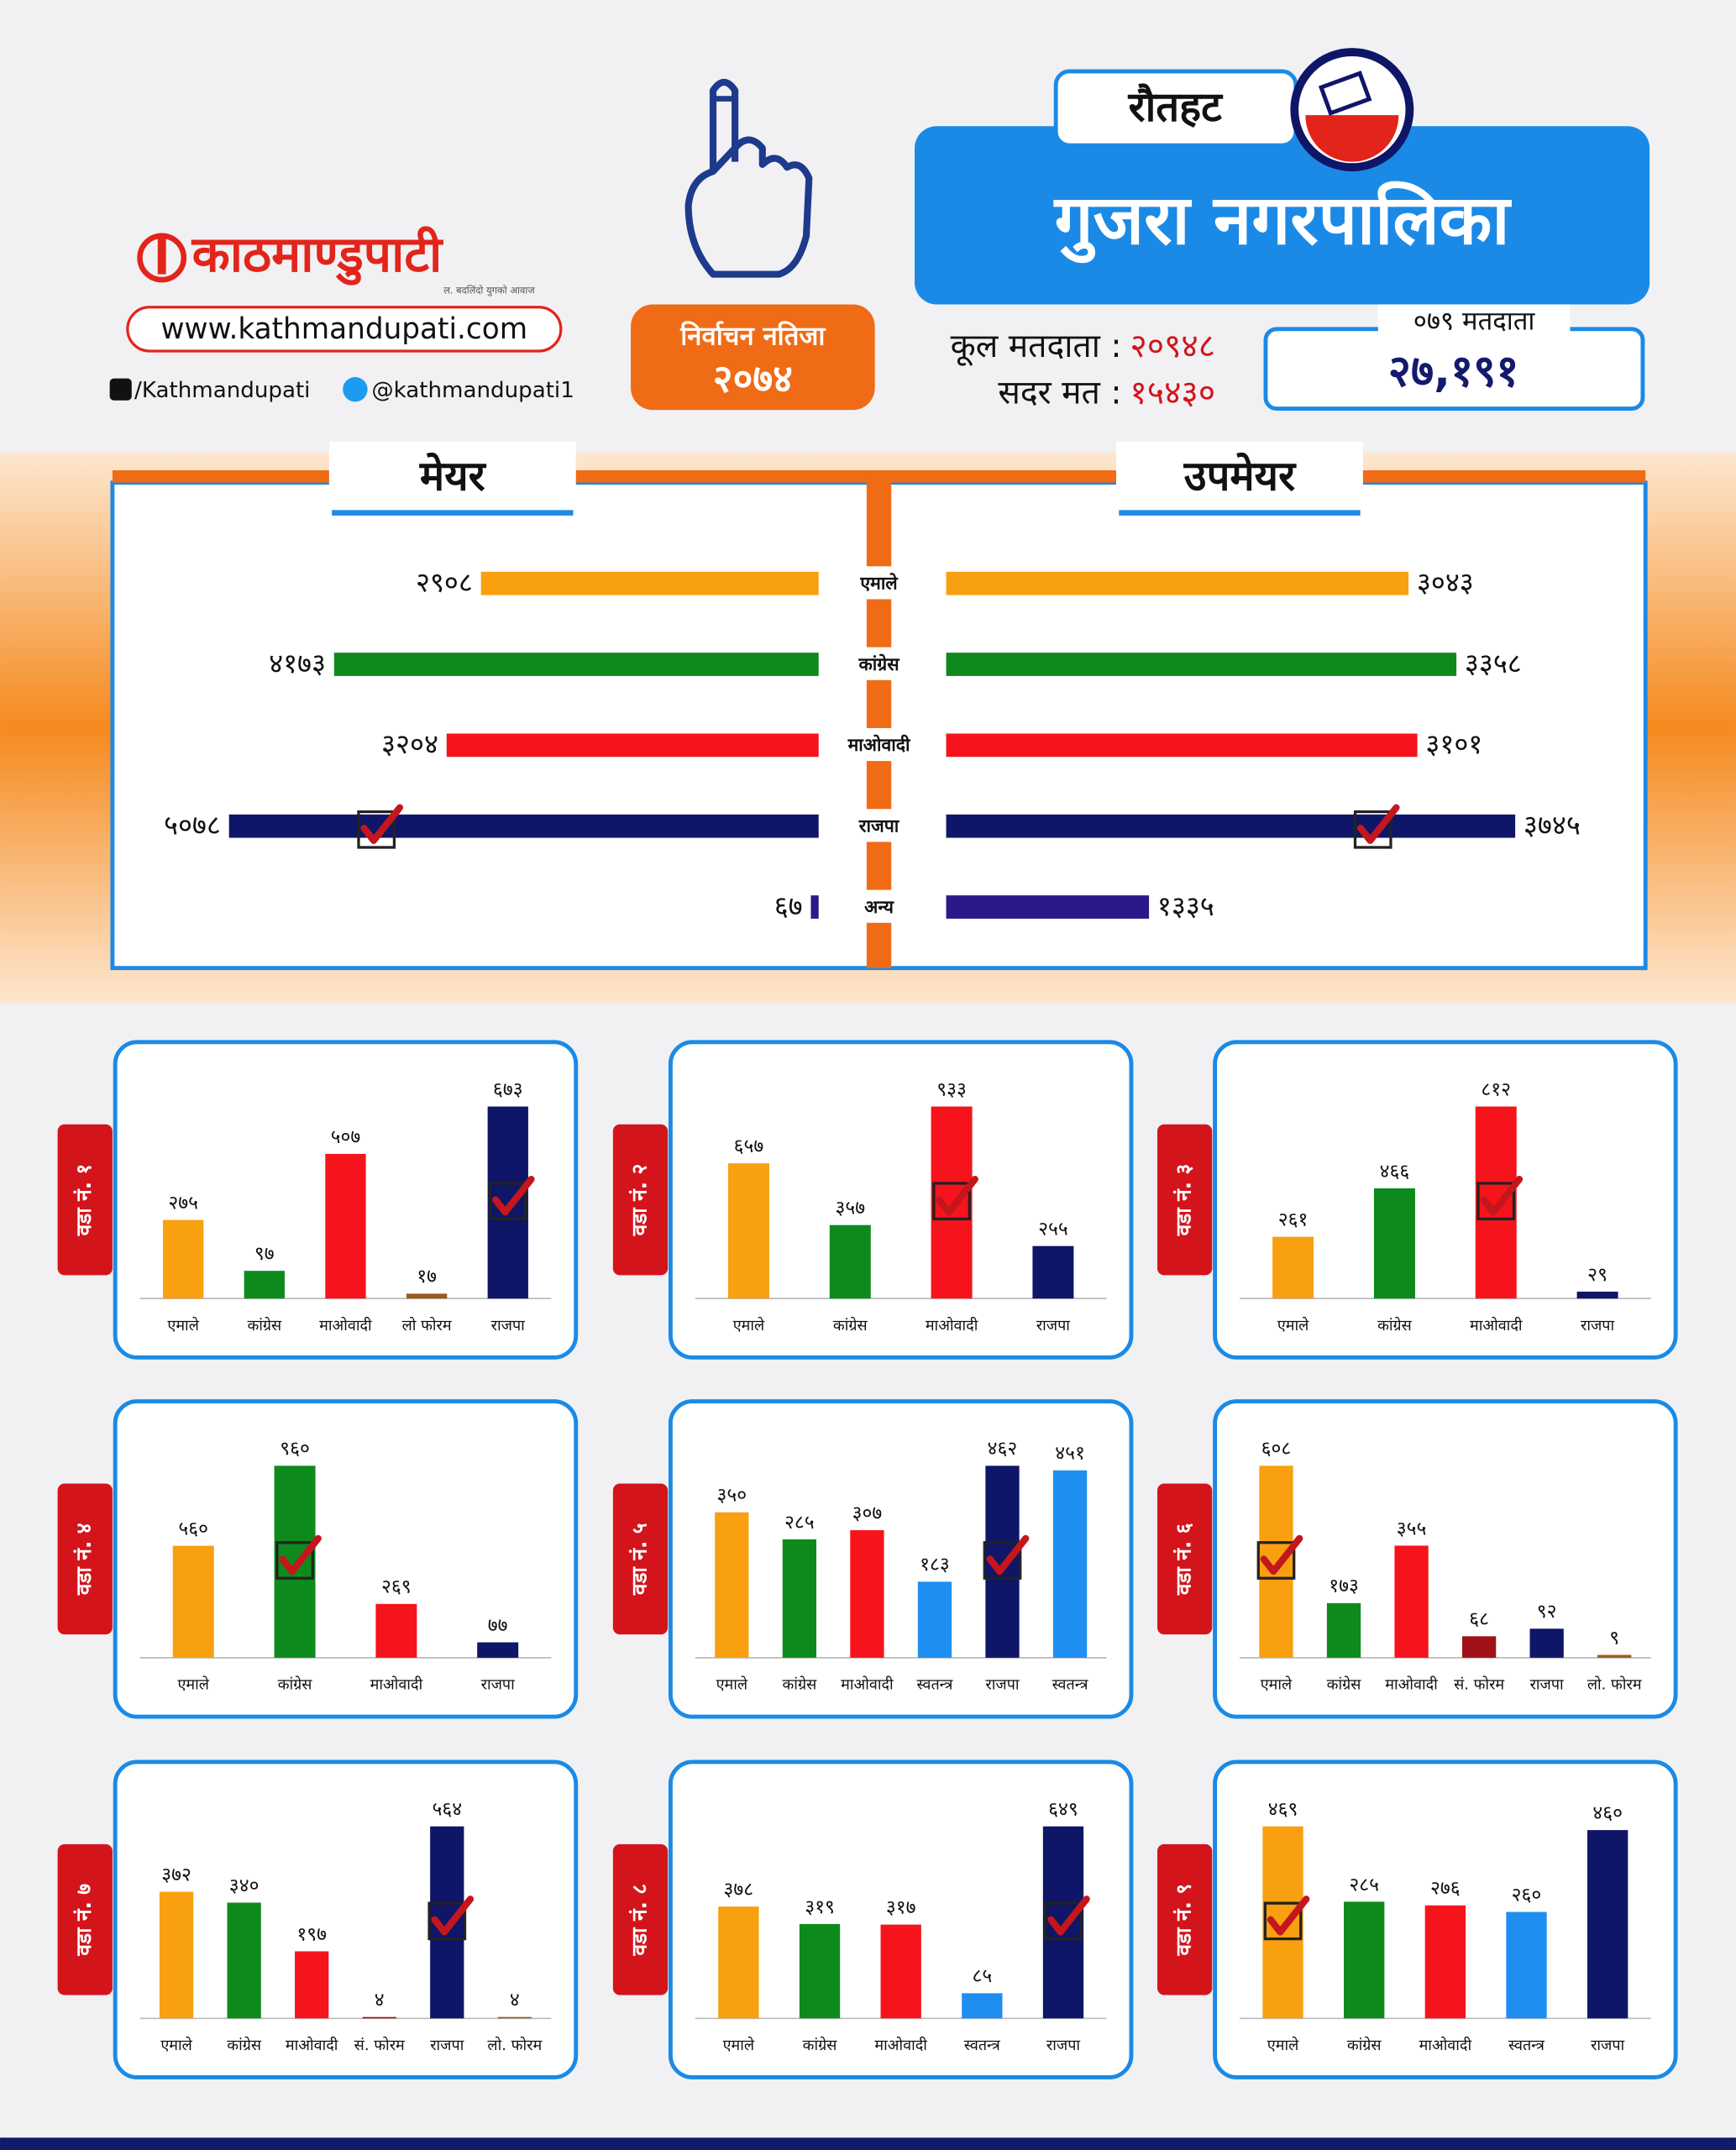 The height and width of the screenshot is (2150, 1736). I want to click on value-label: ६५७, so click(749, 1146).